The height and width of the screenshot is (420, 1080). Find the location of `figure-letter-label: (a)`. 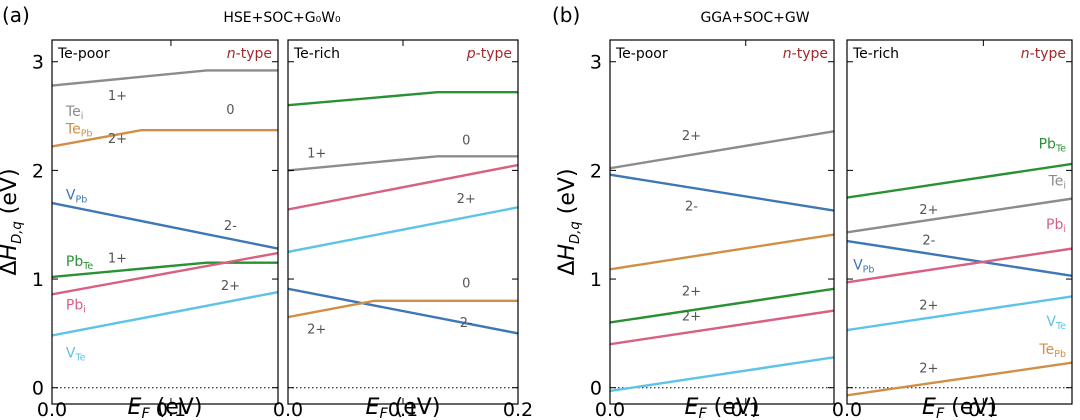

figure-letter-label: (a) is located at coordinates (16, 15).